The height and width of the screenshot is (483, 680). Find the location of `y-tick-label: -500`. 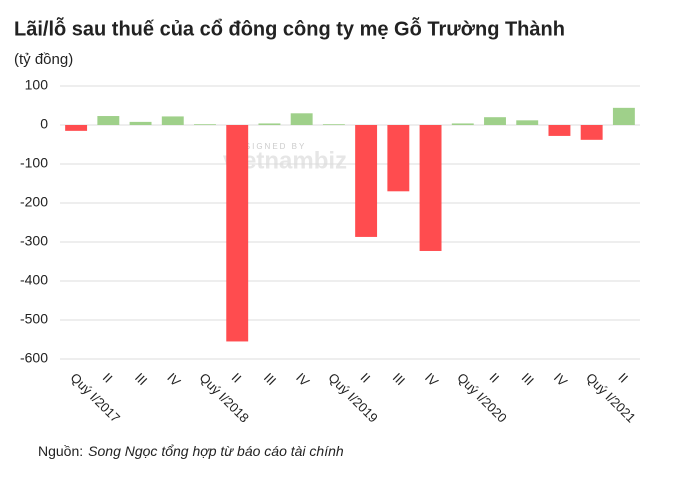

y-tick-label: -500 is located at coordinates (34, 319).